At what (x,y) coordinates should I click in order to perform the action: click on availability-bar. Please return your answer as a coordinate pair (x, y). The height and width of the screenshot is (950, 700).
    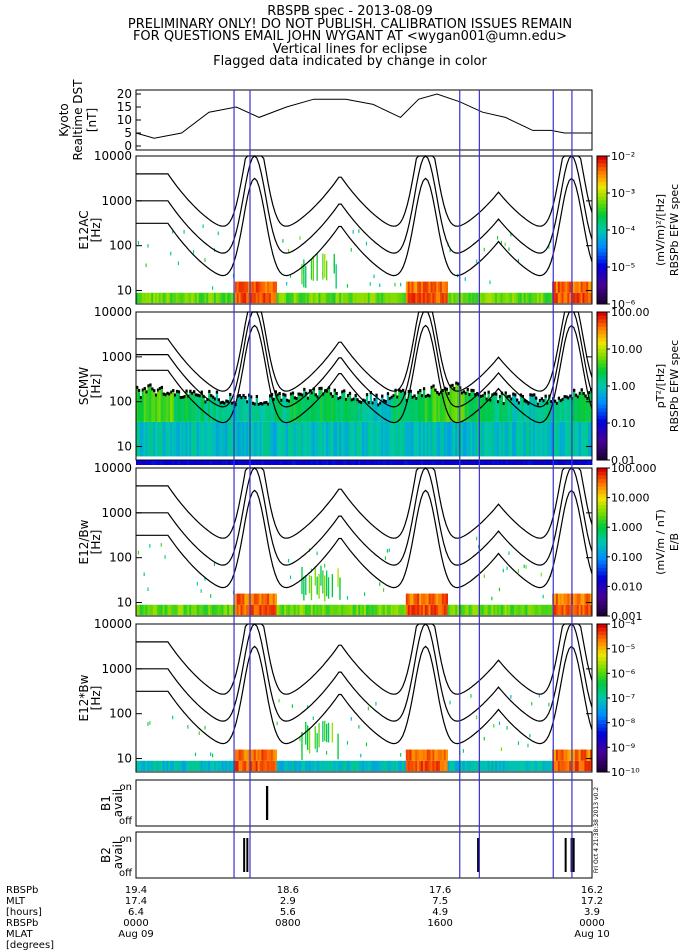
    Looking at the image, I should click on (572, 855).